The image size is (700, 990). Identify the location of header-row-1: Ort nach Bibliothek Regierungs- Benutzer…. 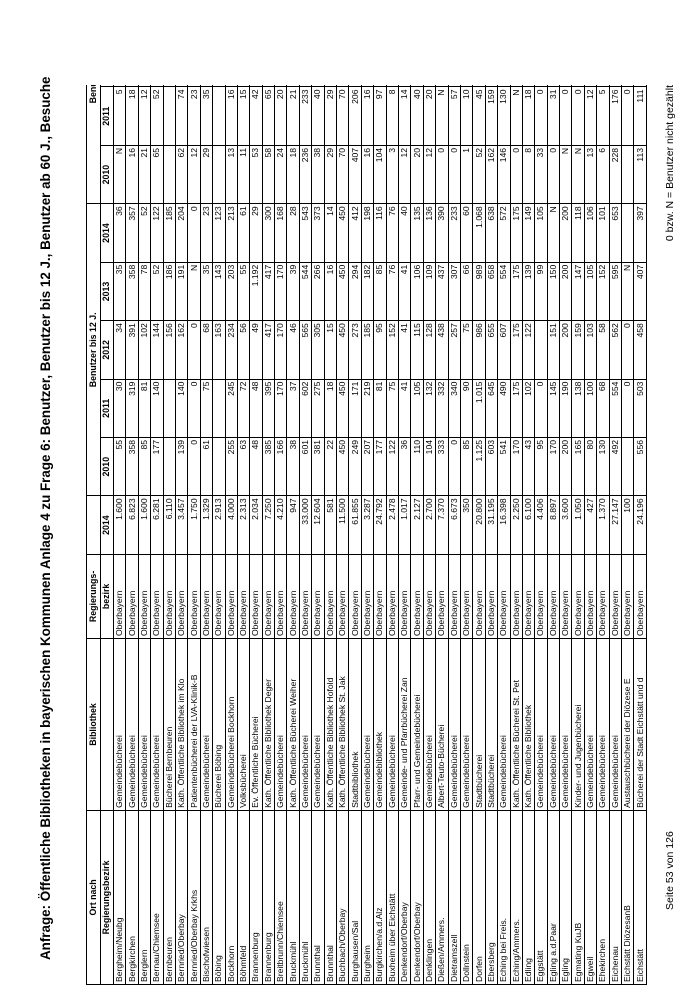
(93, 535).